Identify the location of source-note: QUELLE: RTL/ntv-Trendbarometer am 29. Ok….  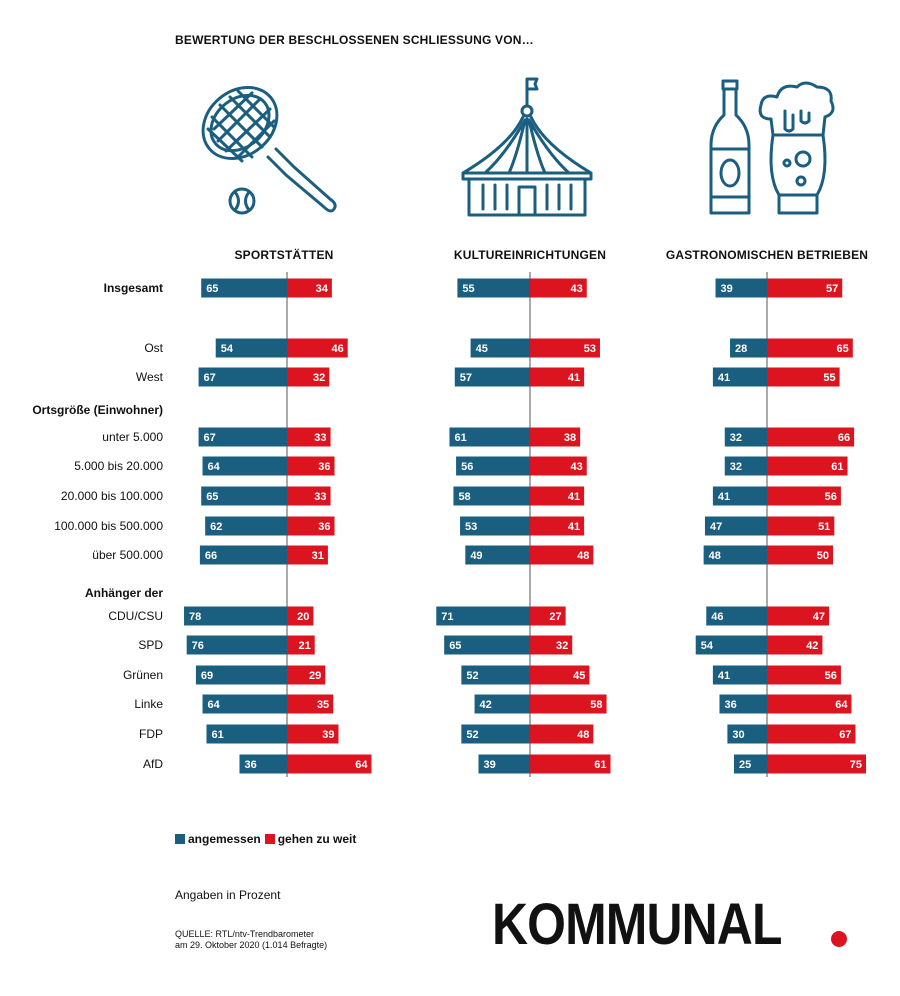
(251, 940).